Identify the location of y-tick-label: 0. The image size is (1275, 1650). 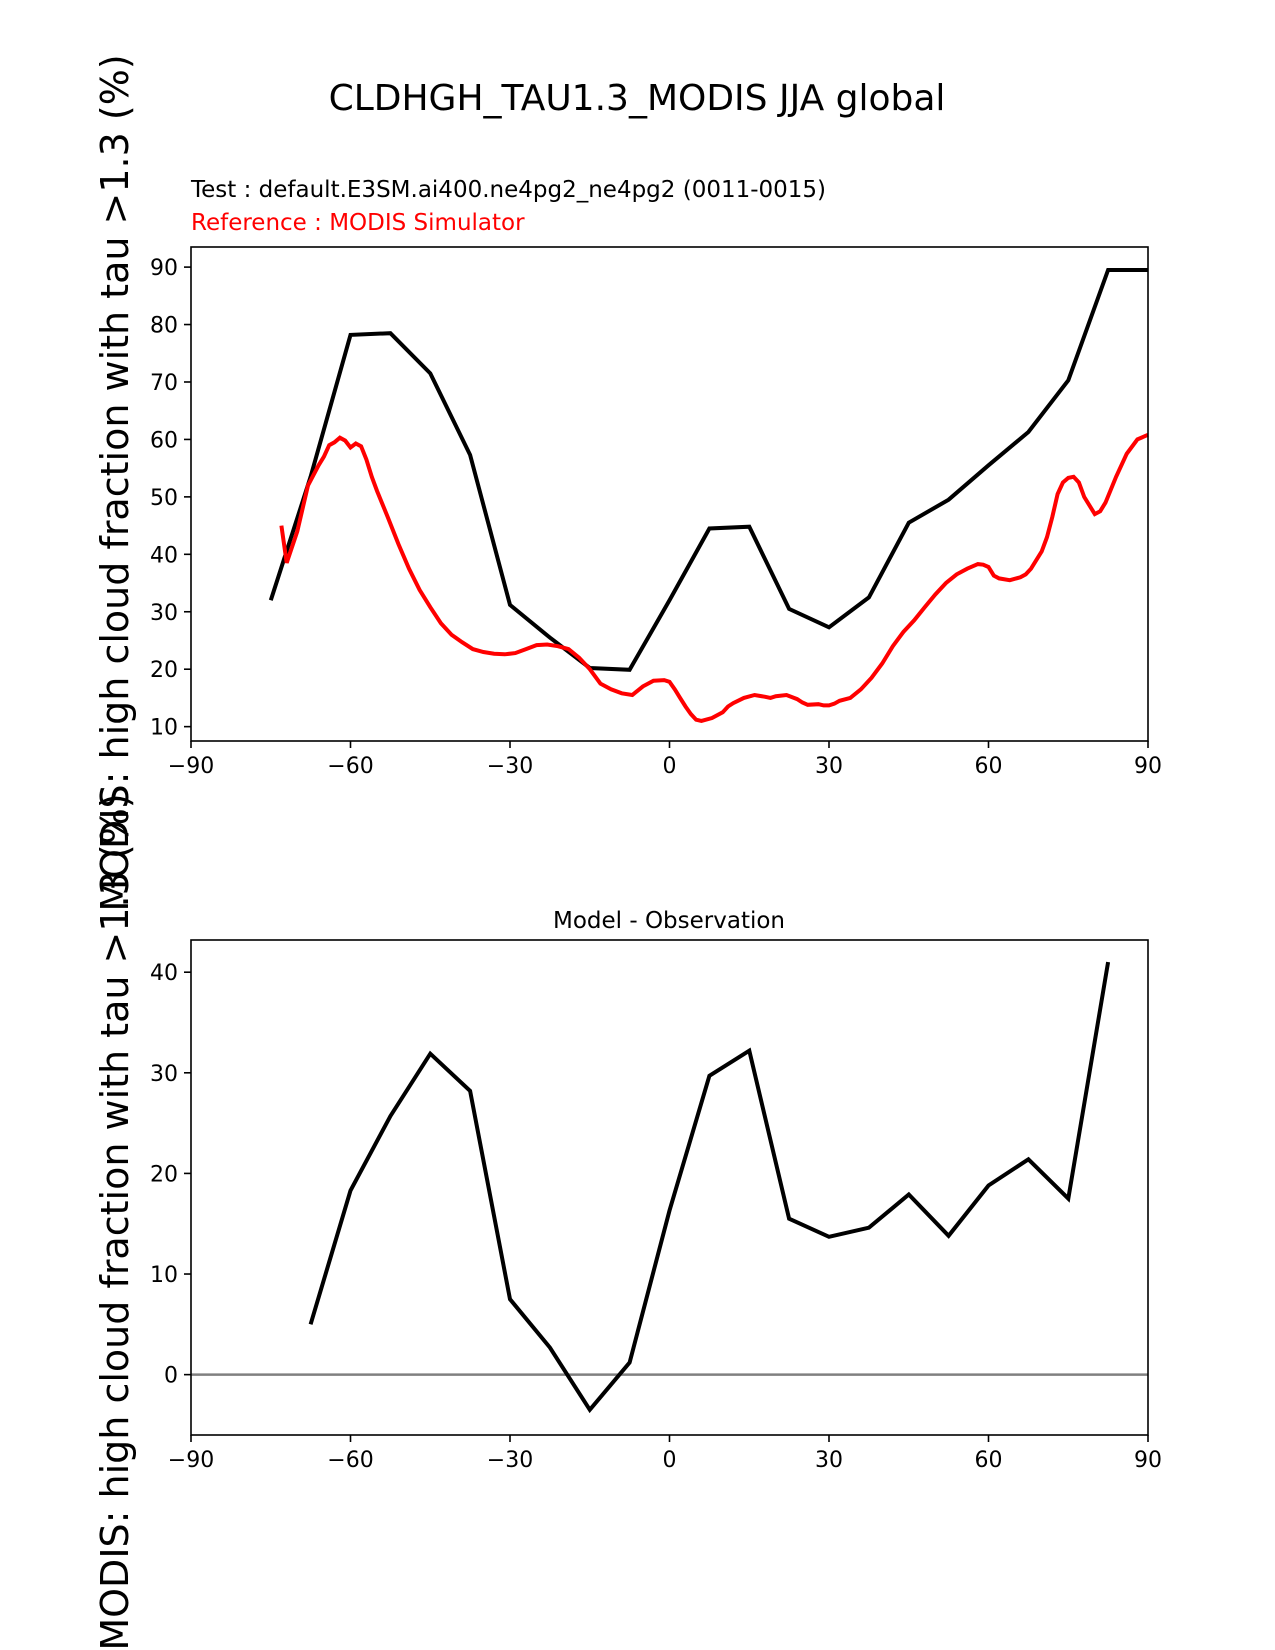
(171, 1376).